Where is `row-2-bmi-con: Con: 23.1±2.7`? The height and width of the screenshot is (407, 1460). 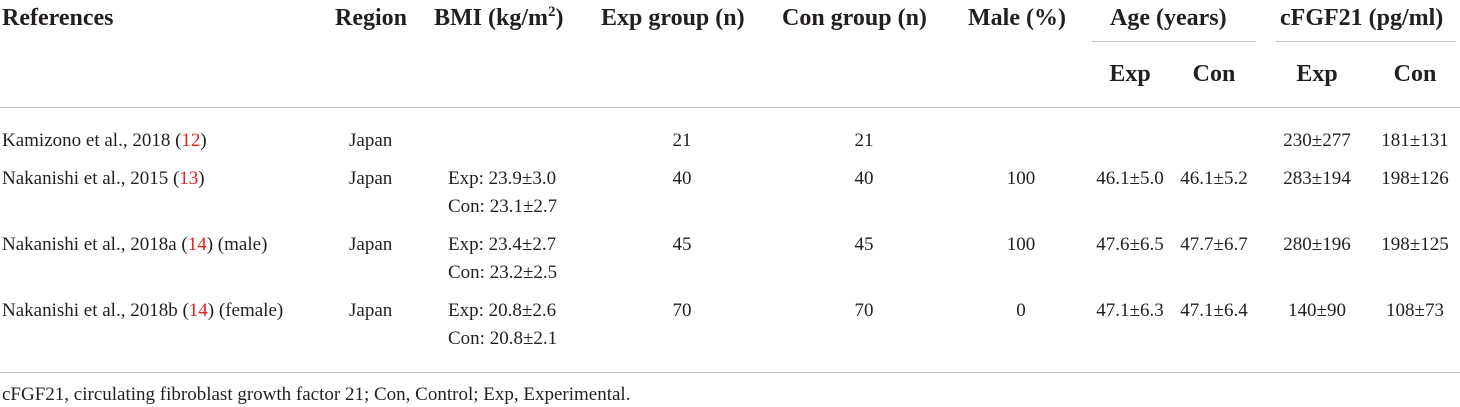 row-2-bmi-con: Con: 23.1±2.7 is located at coordinates (503, 206).